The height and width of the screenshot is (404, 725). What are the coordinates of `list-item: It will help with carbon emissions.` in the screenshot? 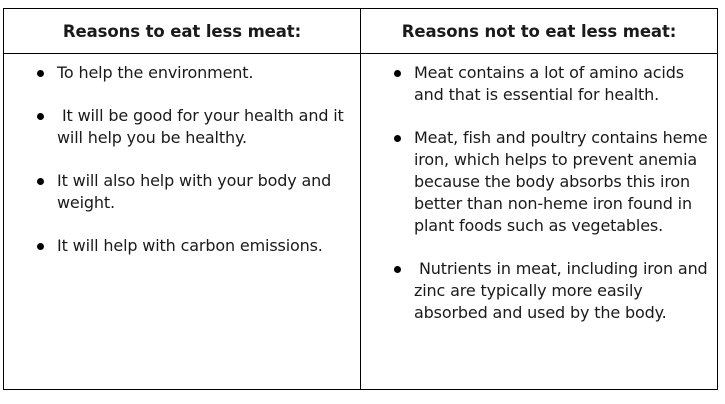 It's located at (182, 246).